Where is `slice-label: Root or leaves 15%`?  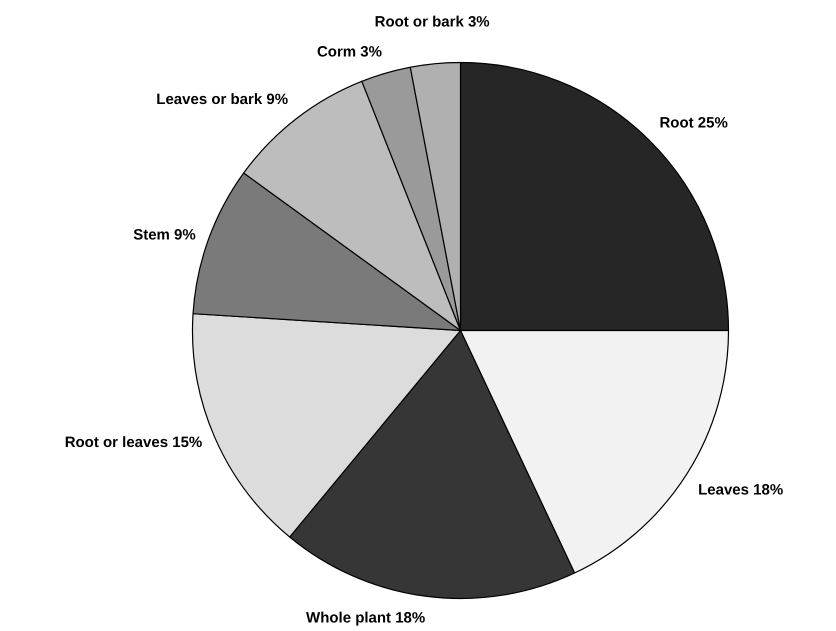 slice-label: Root or leaves 15% is located at coordinates (133, 442).